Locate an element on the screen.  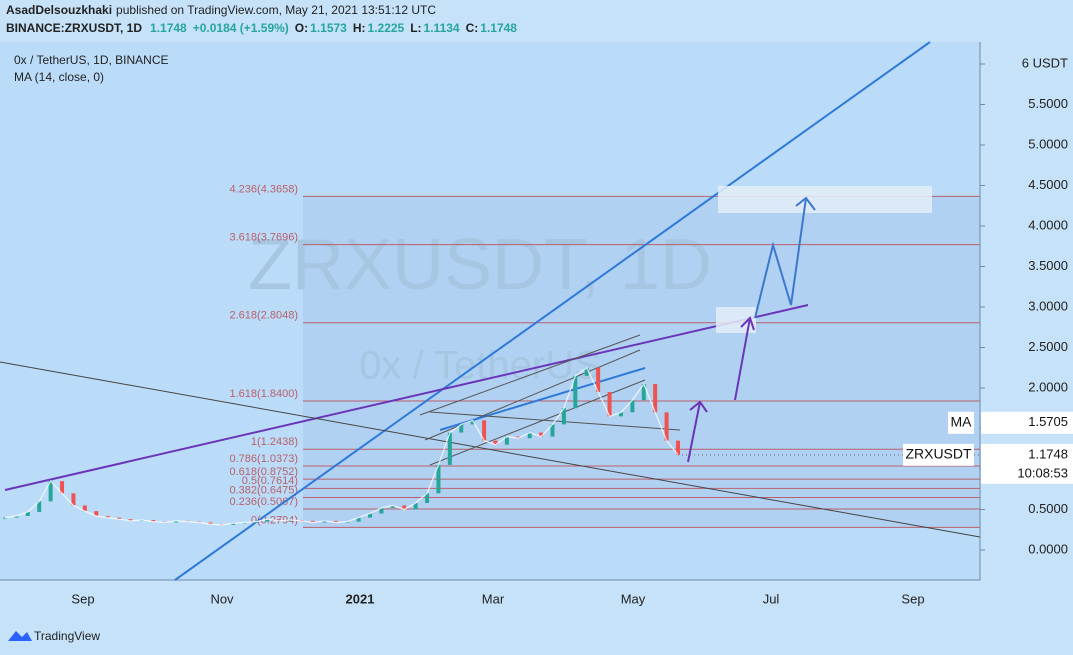
ohlc-label: H: is located at coordinates (359, 28).